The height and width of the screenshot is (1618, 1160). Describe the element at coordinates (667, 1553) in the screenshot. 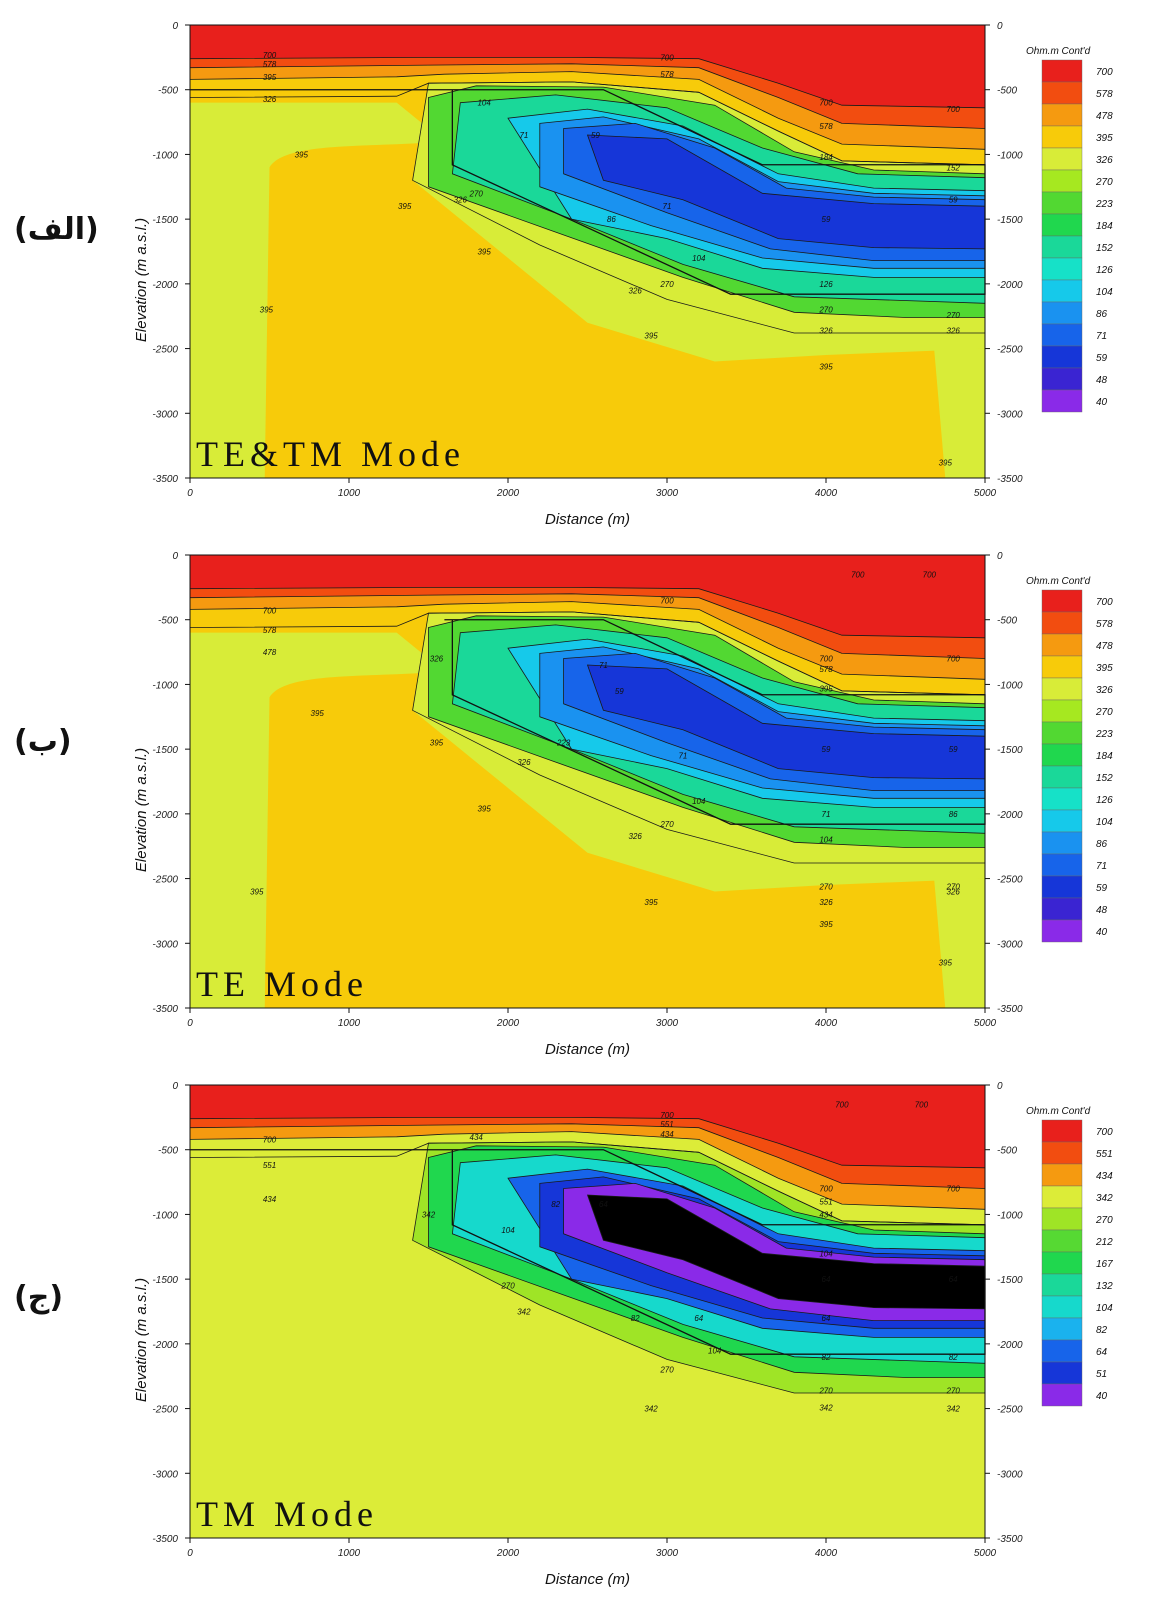

I see `x-tick-label: 3000` at that location.